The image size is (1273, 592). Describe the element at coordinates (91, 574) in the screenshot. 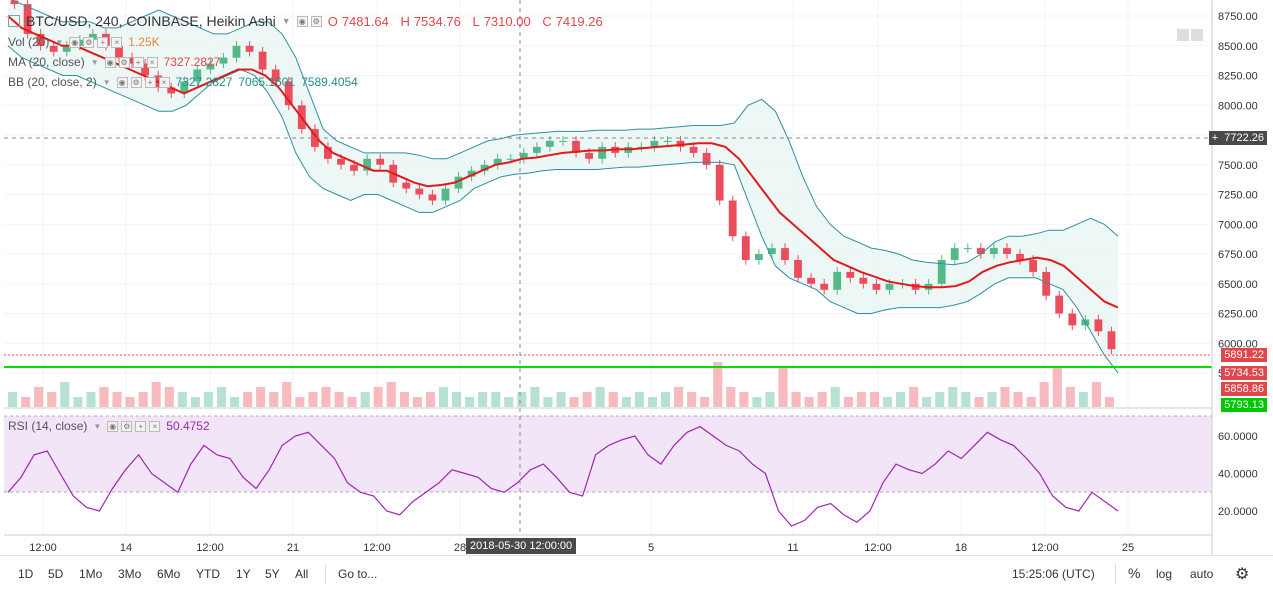

I see `timeframe-1mo: 1Mo` at that location.